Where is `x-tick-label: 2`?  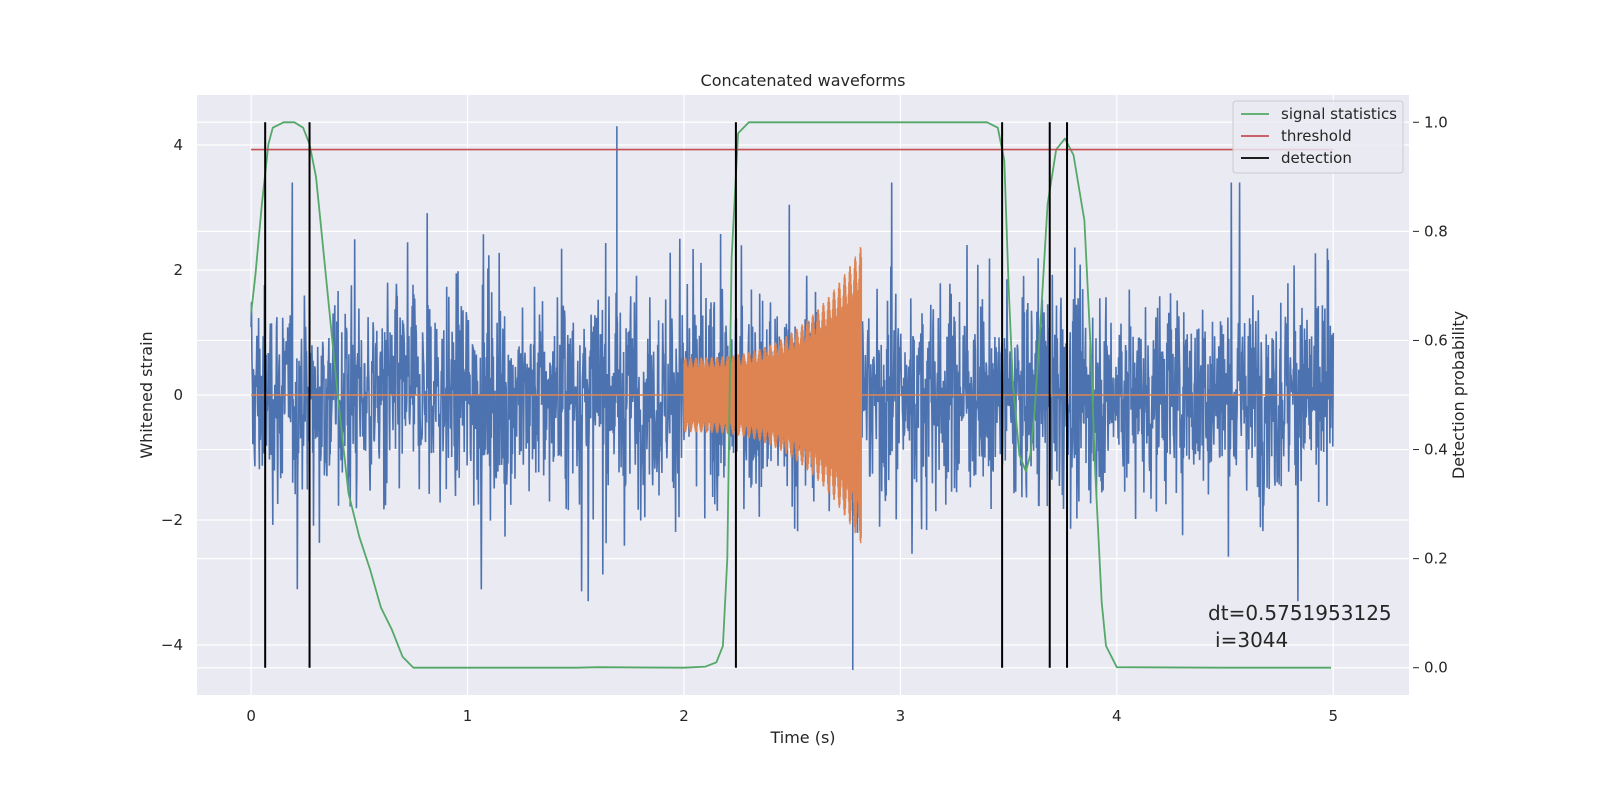 x-tick-label: 2 is located at coordinates (684, 716).